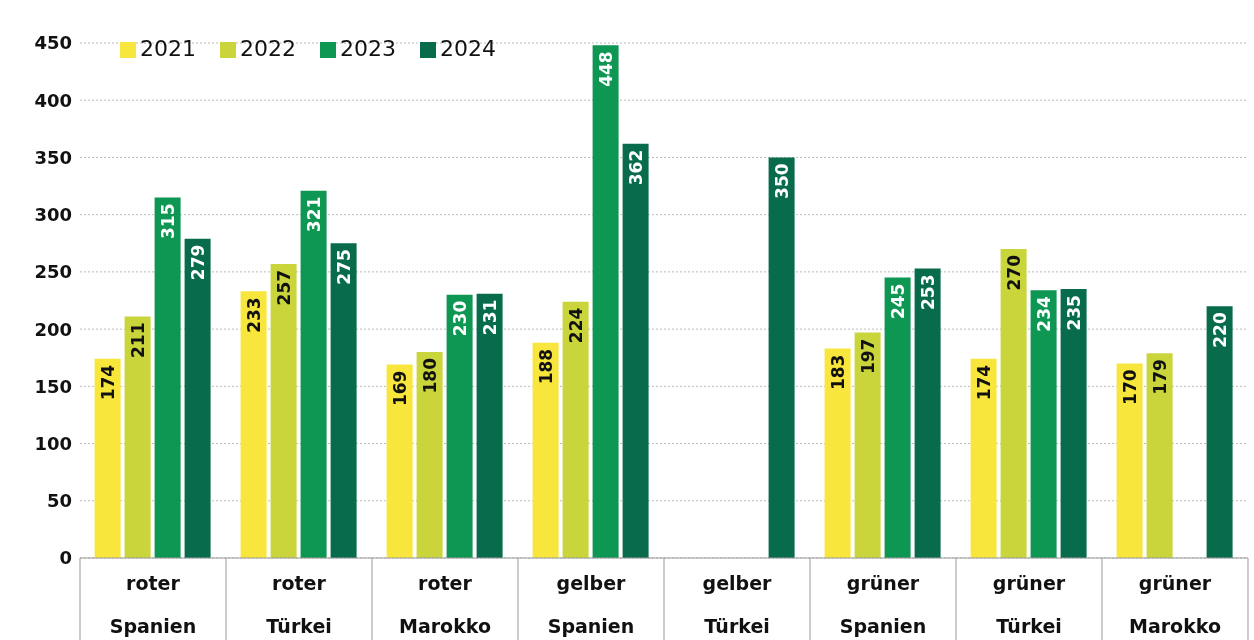  What do you see at coordinates (343, 267) in the screenshot?
I see `data-label: 275` at bounding box center [343, 267].